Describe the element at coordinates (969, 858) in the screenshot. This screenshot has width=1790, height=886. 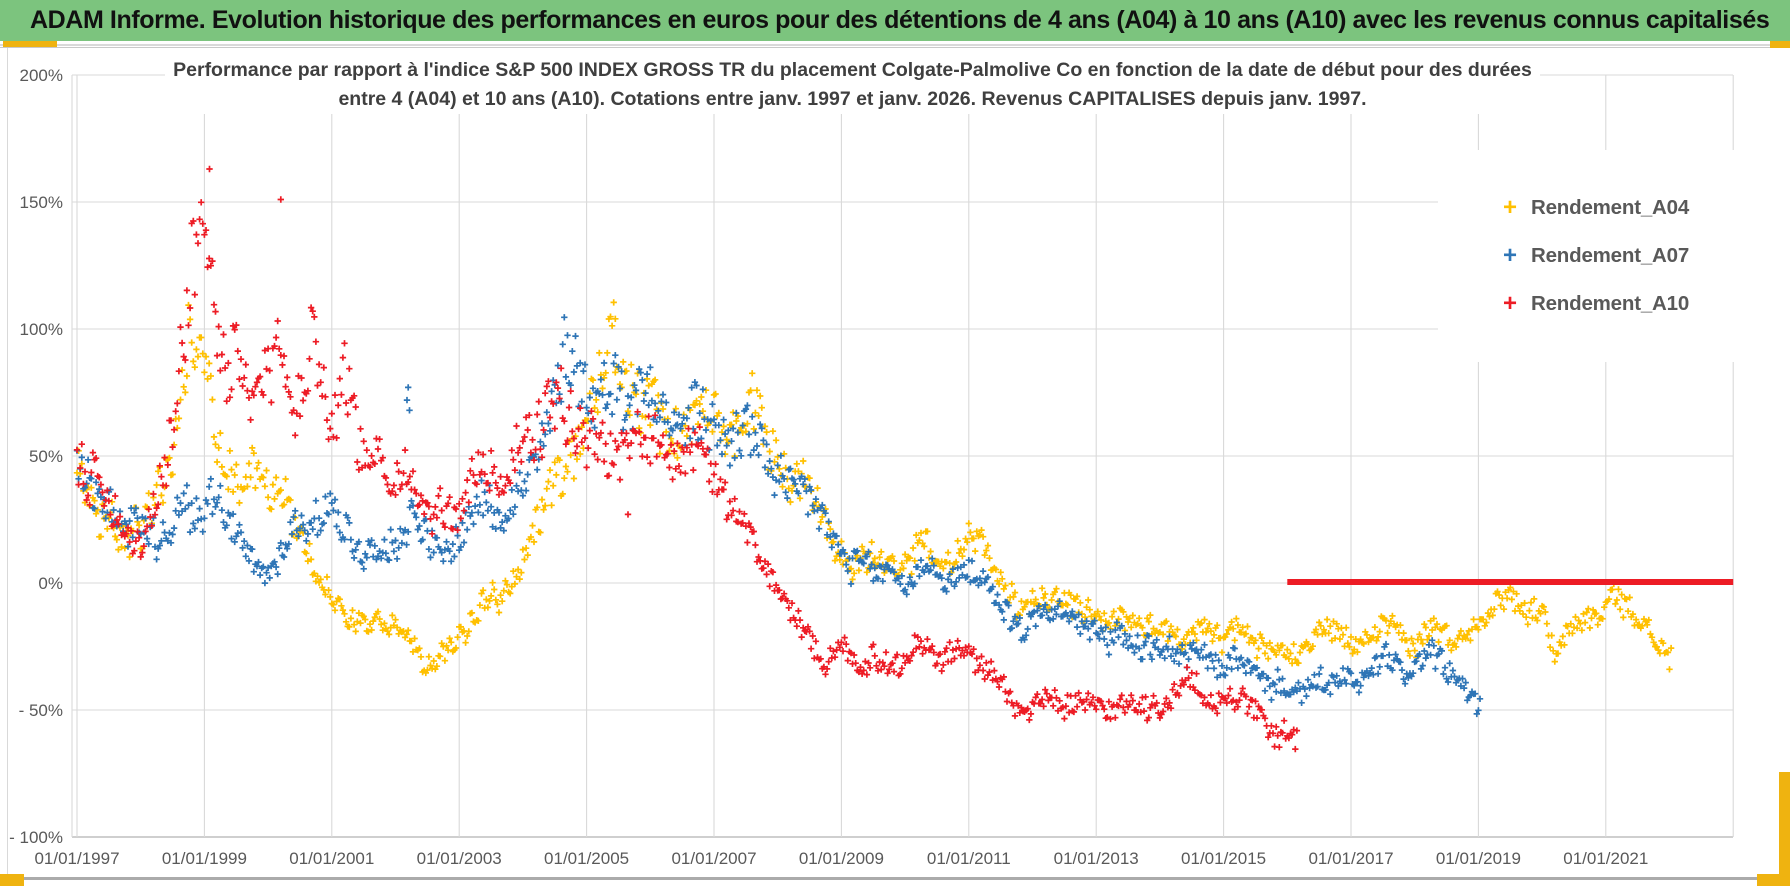
I see `x-axis-label: 01/01/2011` at that location.